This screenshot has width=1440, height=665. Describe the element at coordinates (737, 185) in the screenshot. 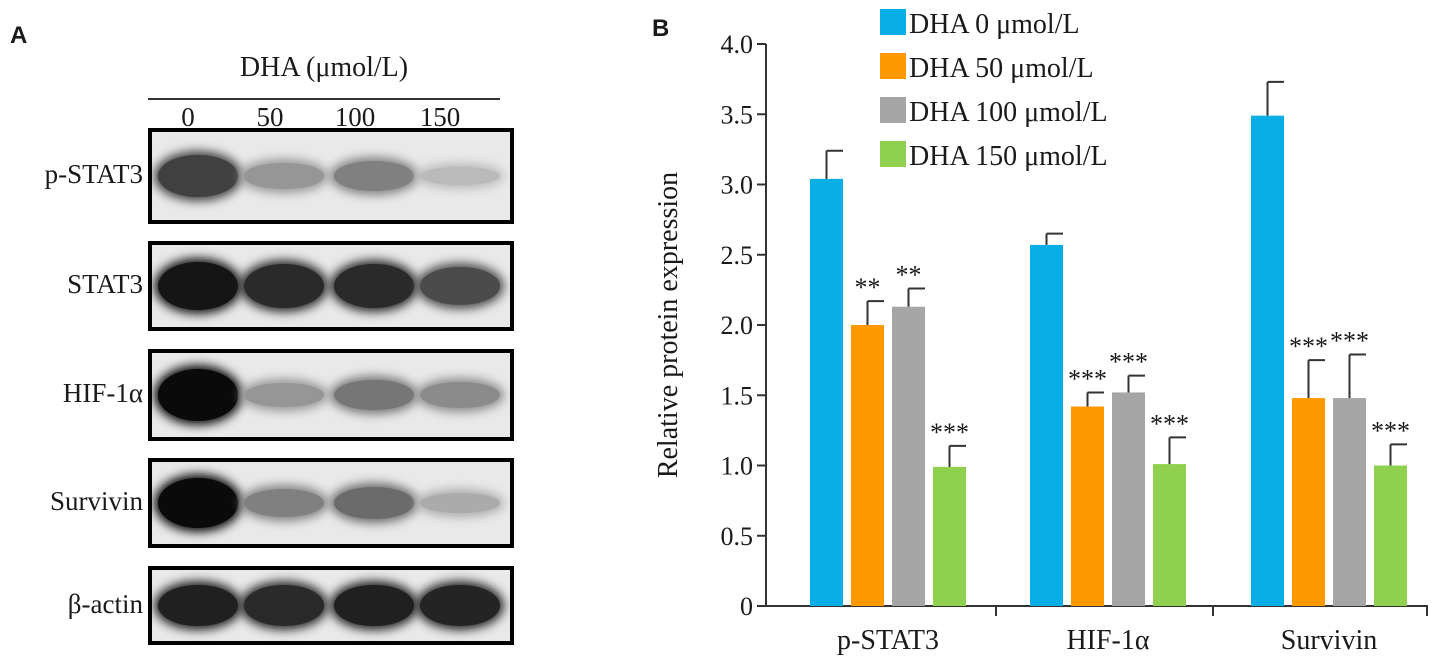

I see `y-tick-label: 3.0` at that location.